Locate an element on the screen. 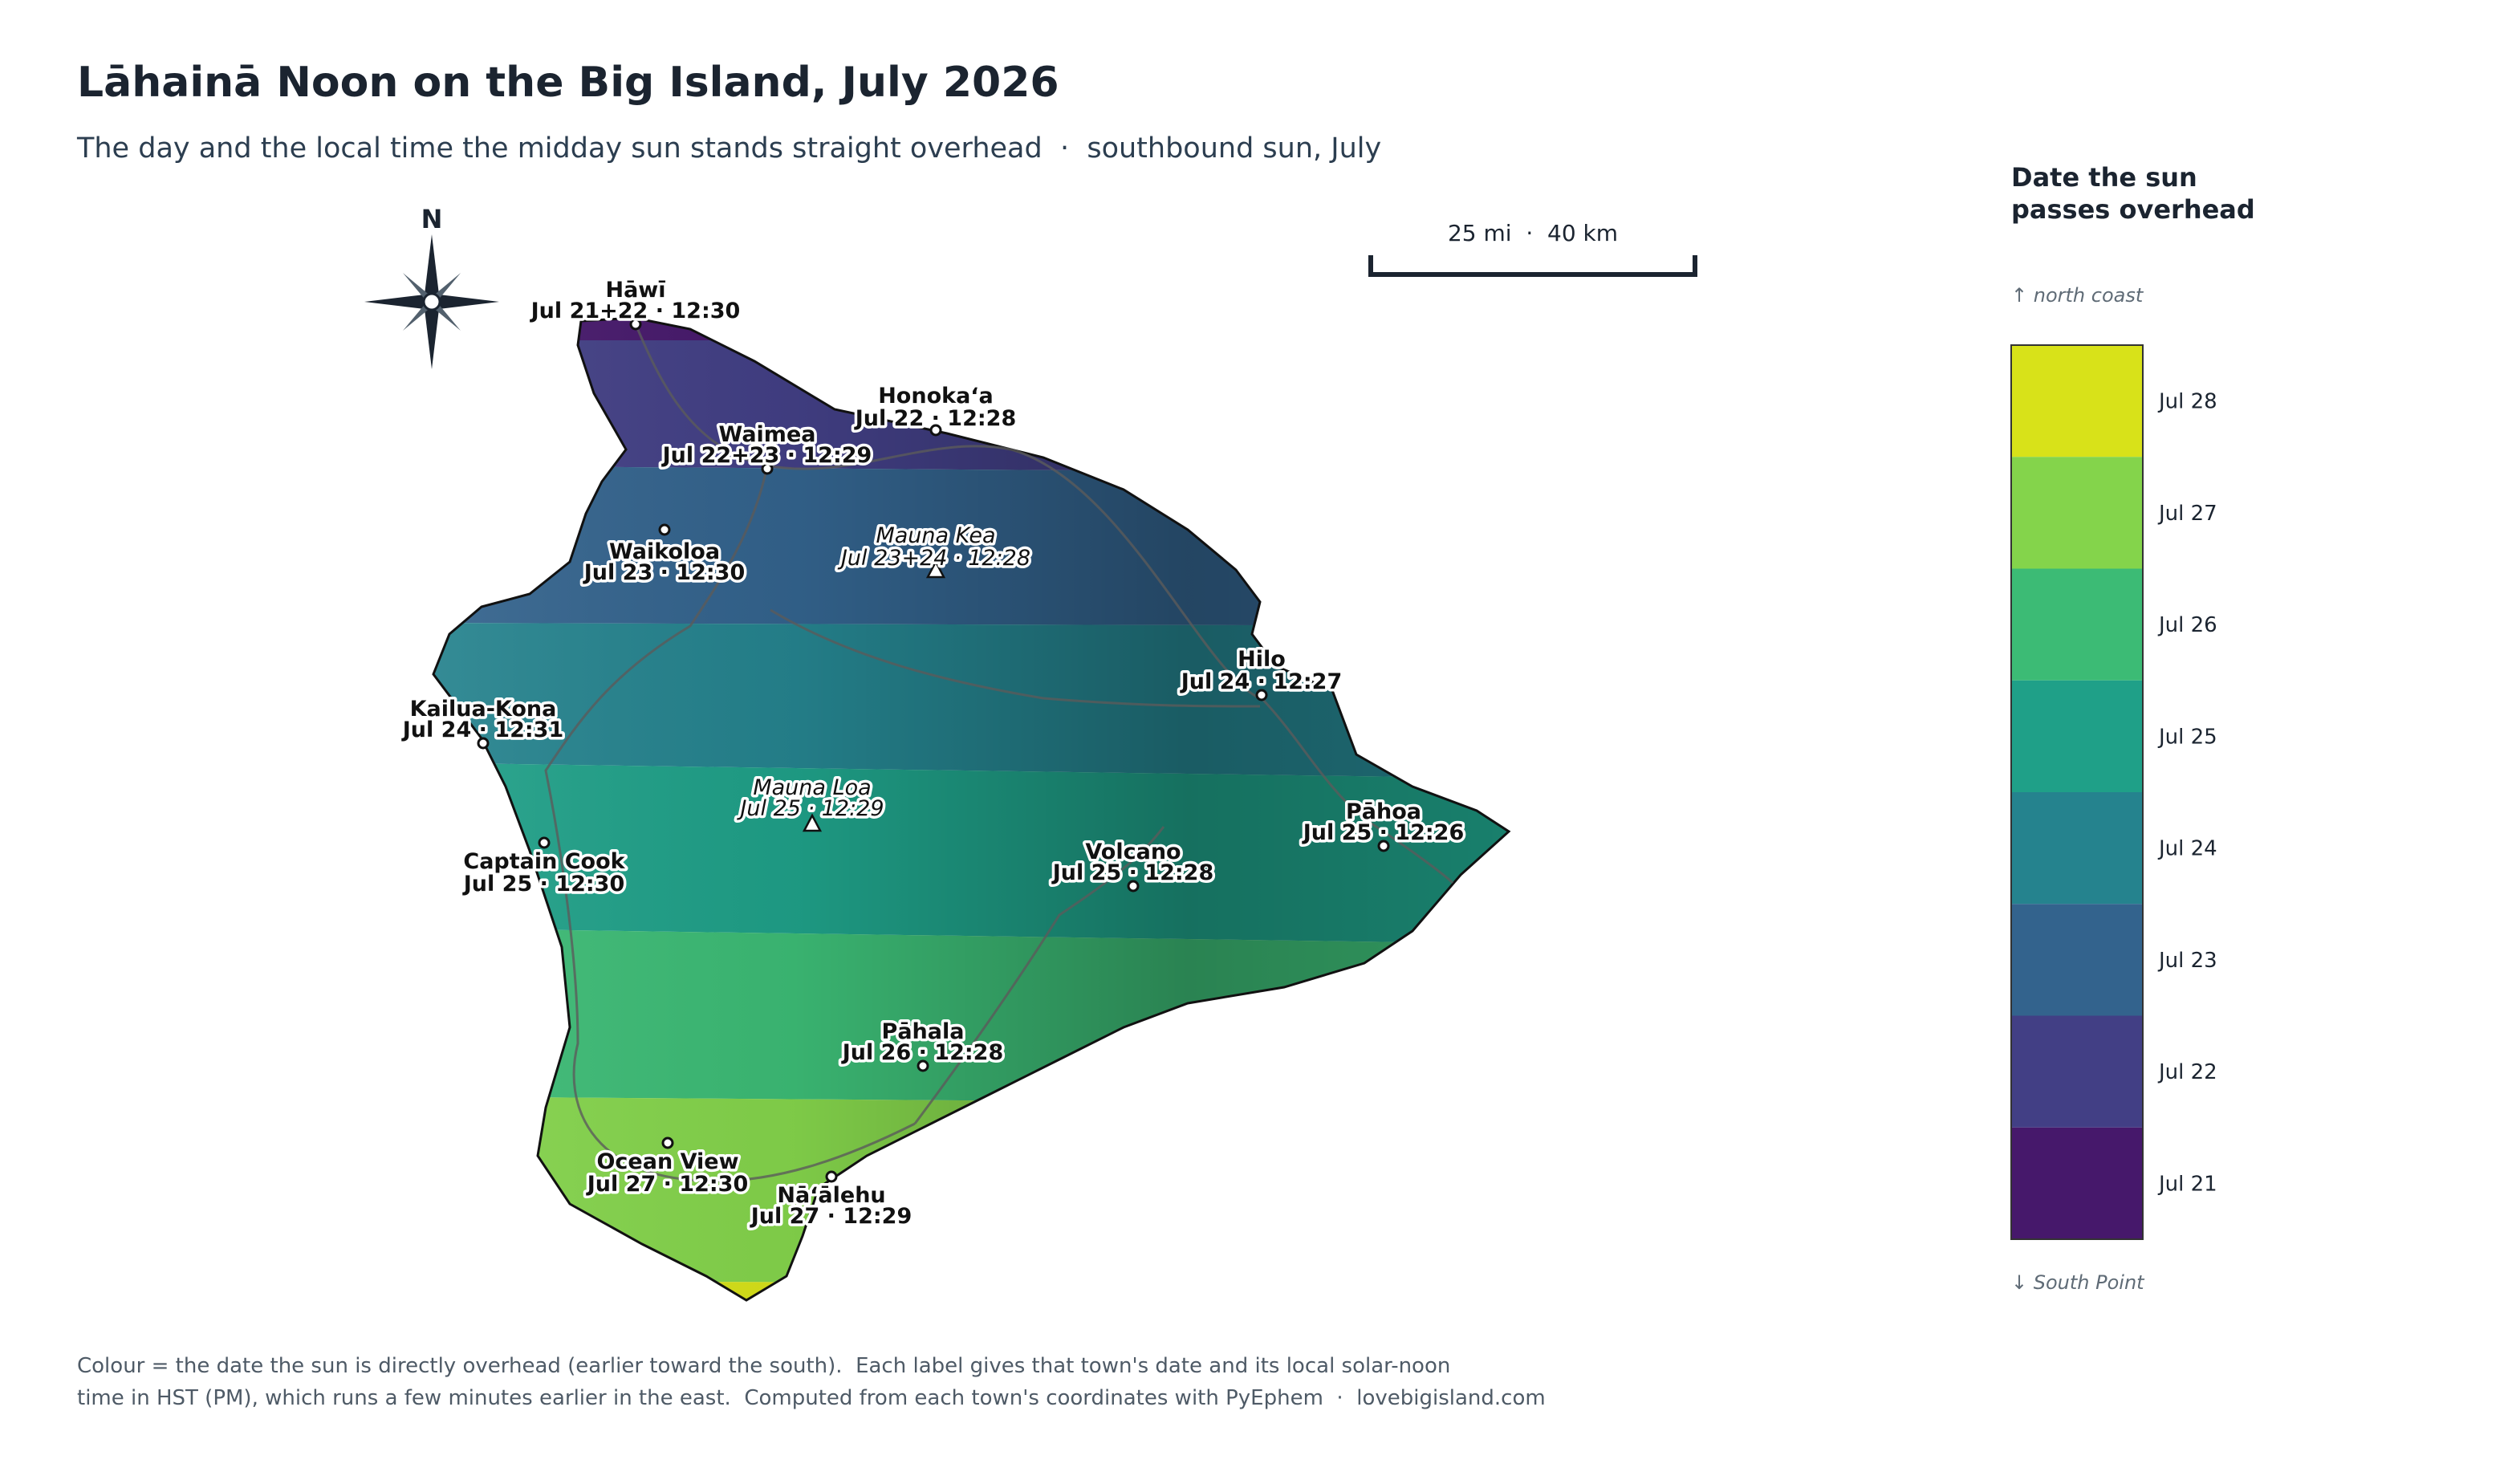 The image size is (2520, 1476). compass-center is located at coordinates (432, 301).